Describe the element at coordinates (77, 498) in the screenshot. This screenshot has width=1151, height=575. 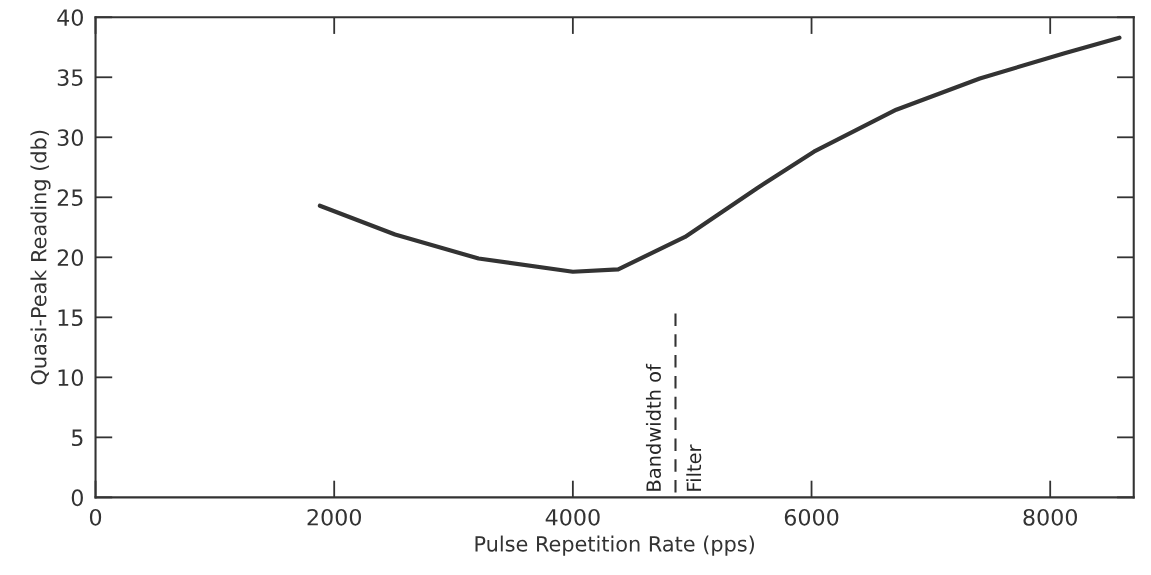
I see `y-tick-label: 0` at that location.